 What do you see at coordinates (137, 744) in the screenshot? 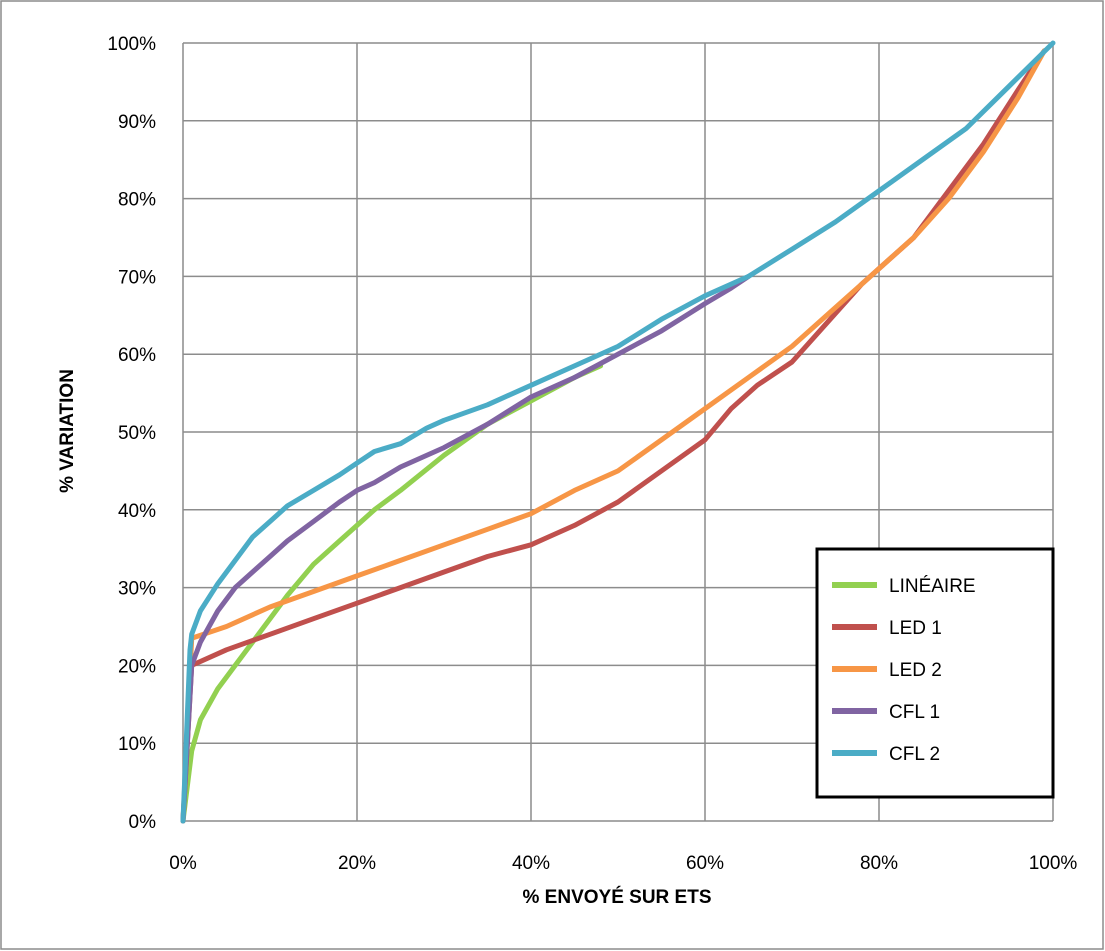
I see `y-tick-label: 10%` at bounding box center [137, 744].